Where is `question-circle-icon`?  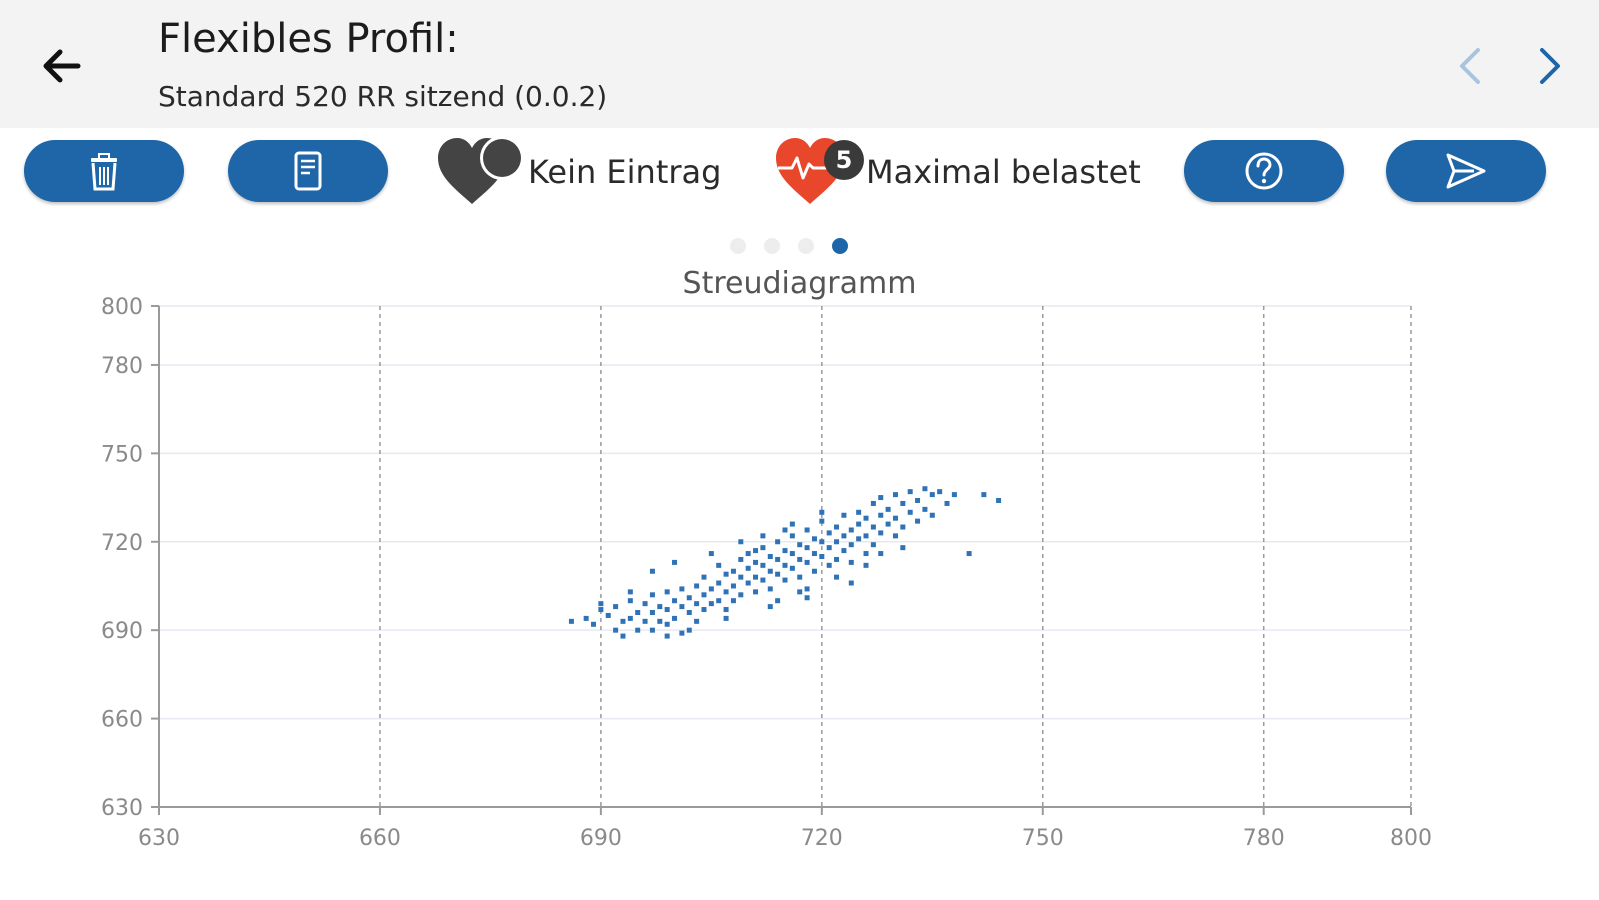
question-circle-icon is located at coordinates (1264, 171).